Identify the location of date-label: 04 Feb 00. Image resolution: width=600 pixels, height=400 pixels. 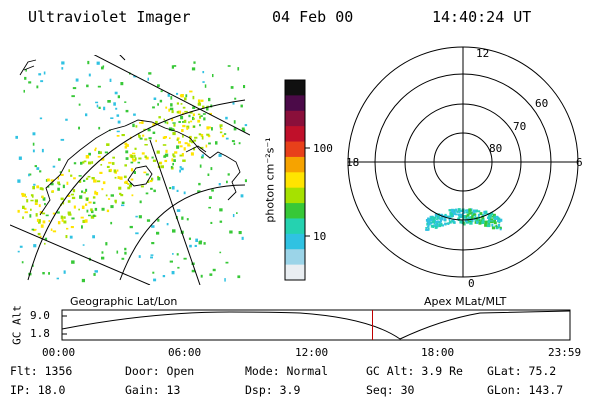
(313, 17).